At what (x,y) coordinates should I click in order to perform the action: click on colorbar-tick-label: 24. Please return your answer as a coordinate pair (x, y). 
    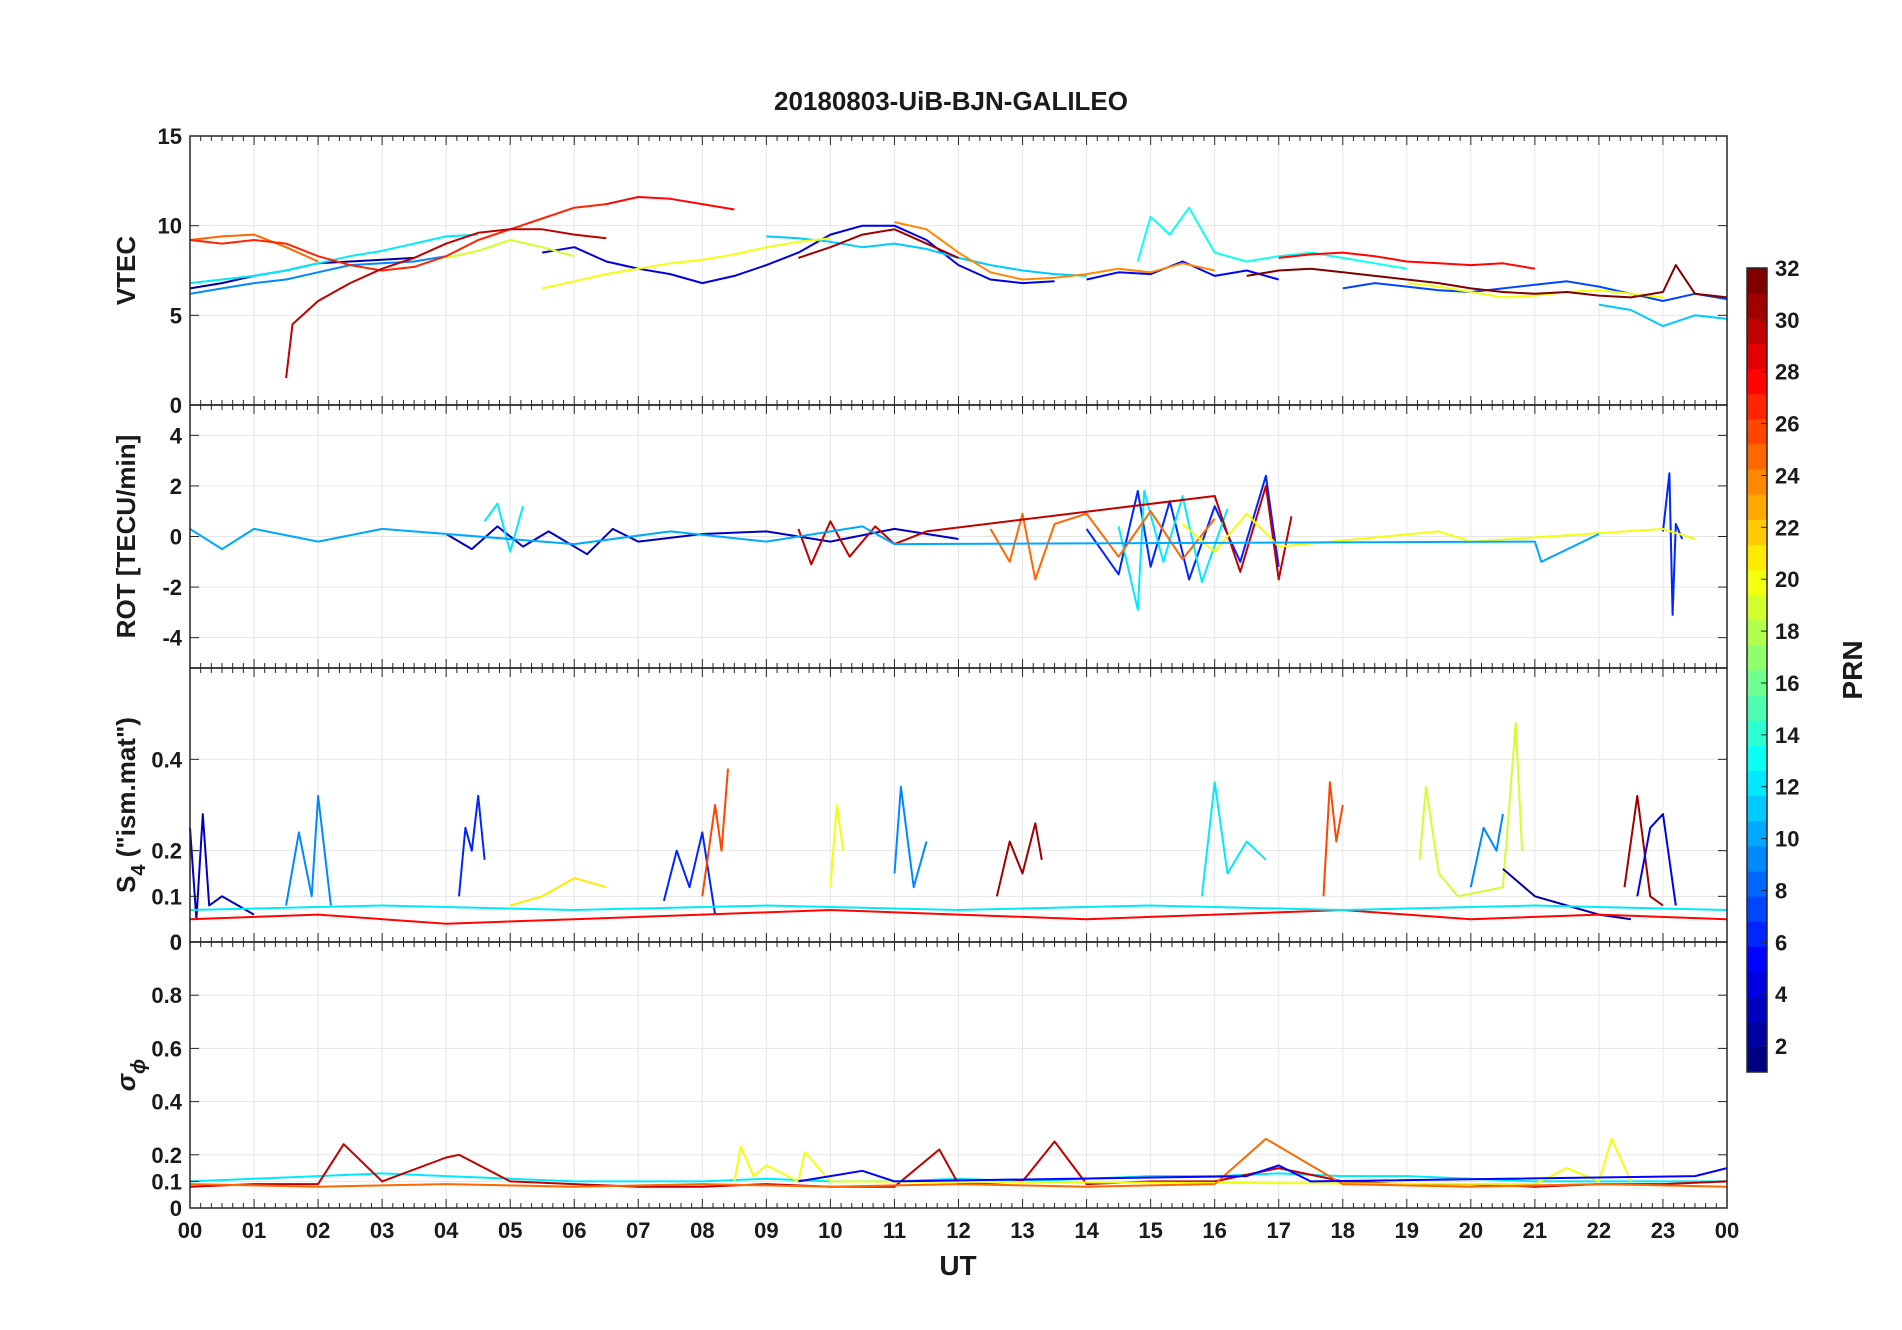
    Looking at the image, I should click on (1787, 475).